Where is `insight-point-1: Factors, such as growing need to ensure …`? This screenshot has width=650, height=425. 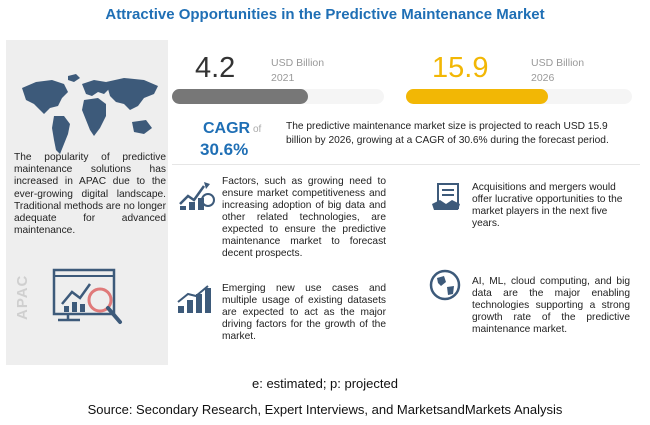
insight-point-1: Factors, such as growing need to ensure … is located at coordinates (304, 217).